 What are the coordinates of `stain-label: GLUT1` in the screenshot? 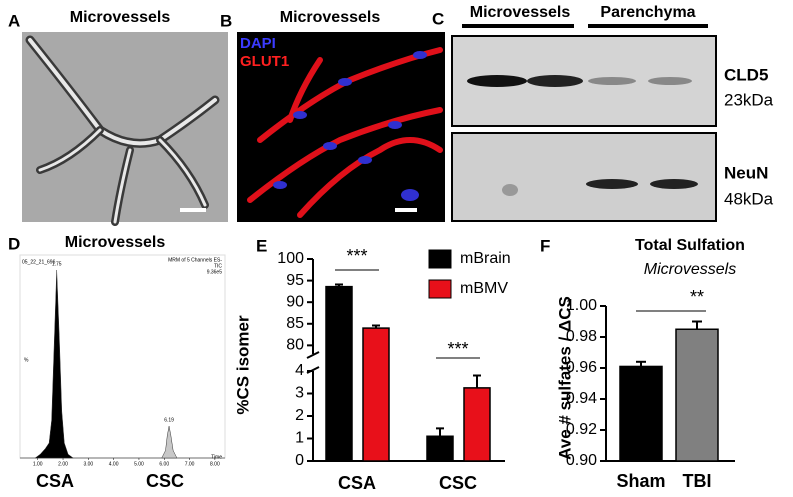 It's located at (264, 61).